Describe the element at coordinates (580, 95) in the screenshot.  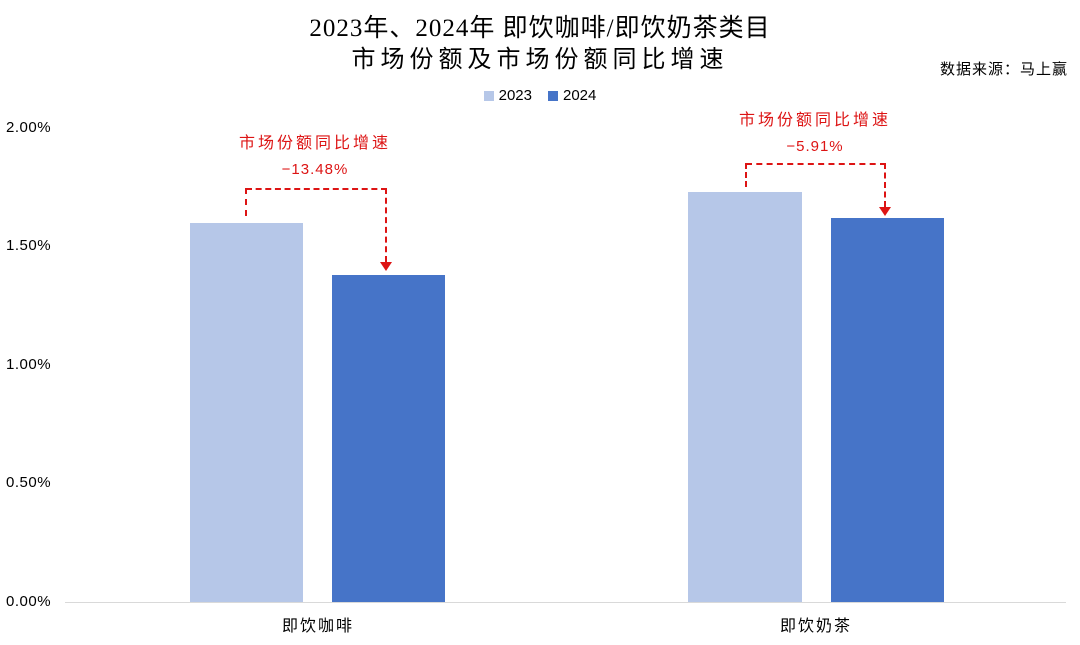
I see `legend-label-2024: 2024` at that location.